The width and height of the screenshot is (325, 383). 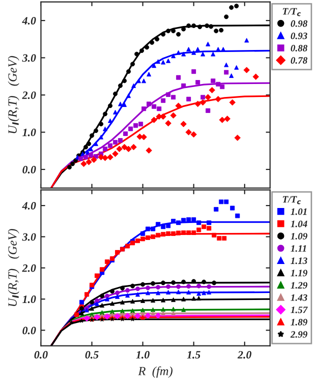 What do you see at coordinates (298, 248) in the screenshot?
I see `legend-label: 1.11` at bounding box center [298, 248].